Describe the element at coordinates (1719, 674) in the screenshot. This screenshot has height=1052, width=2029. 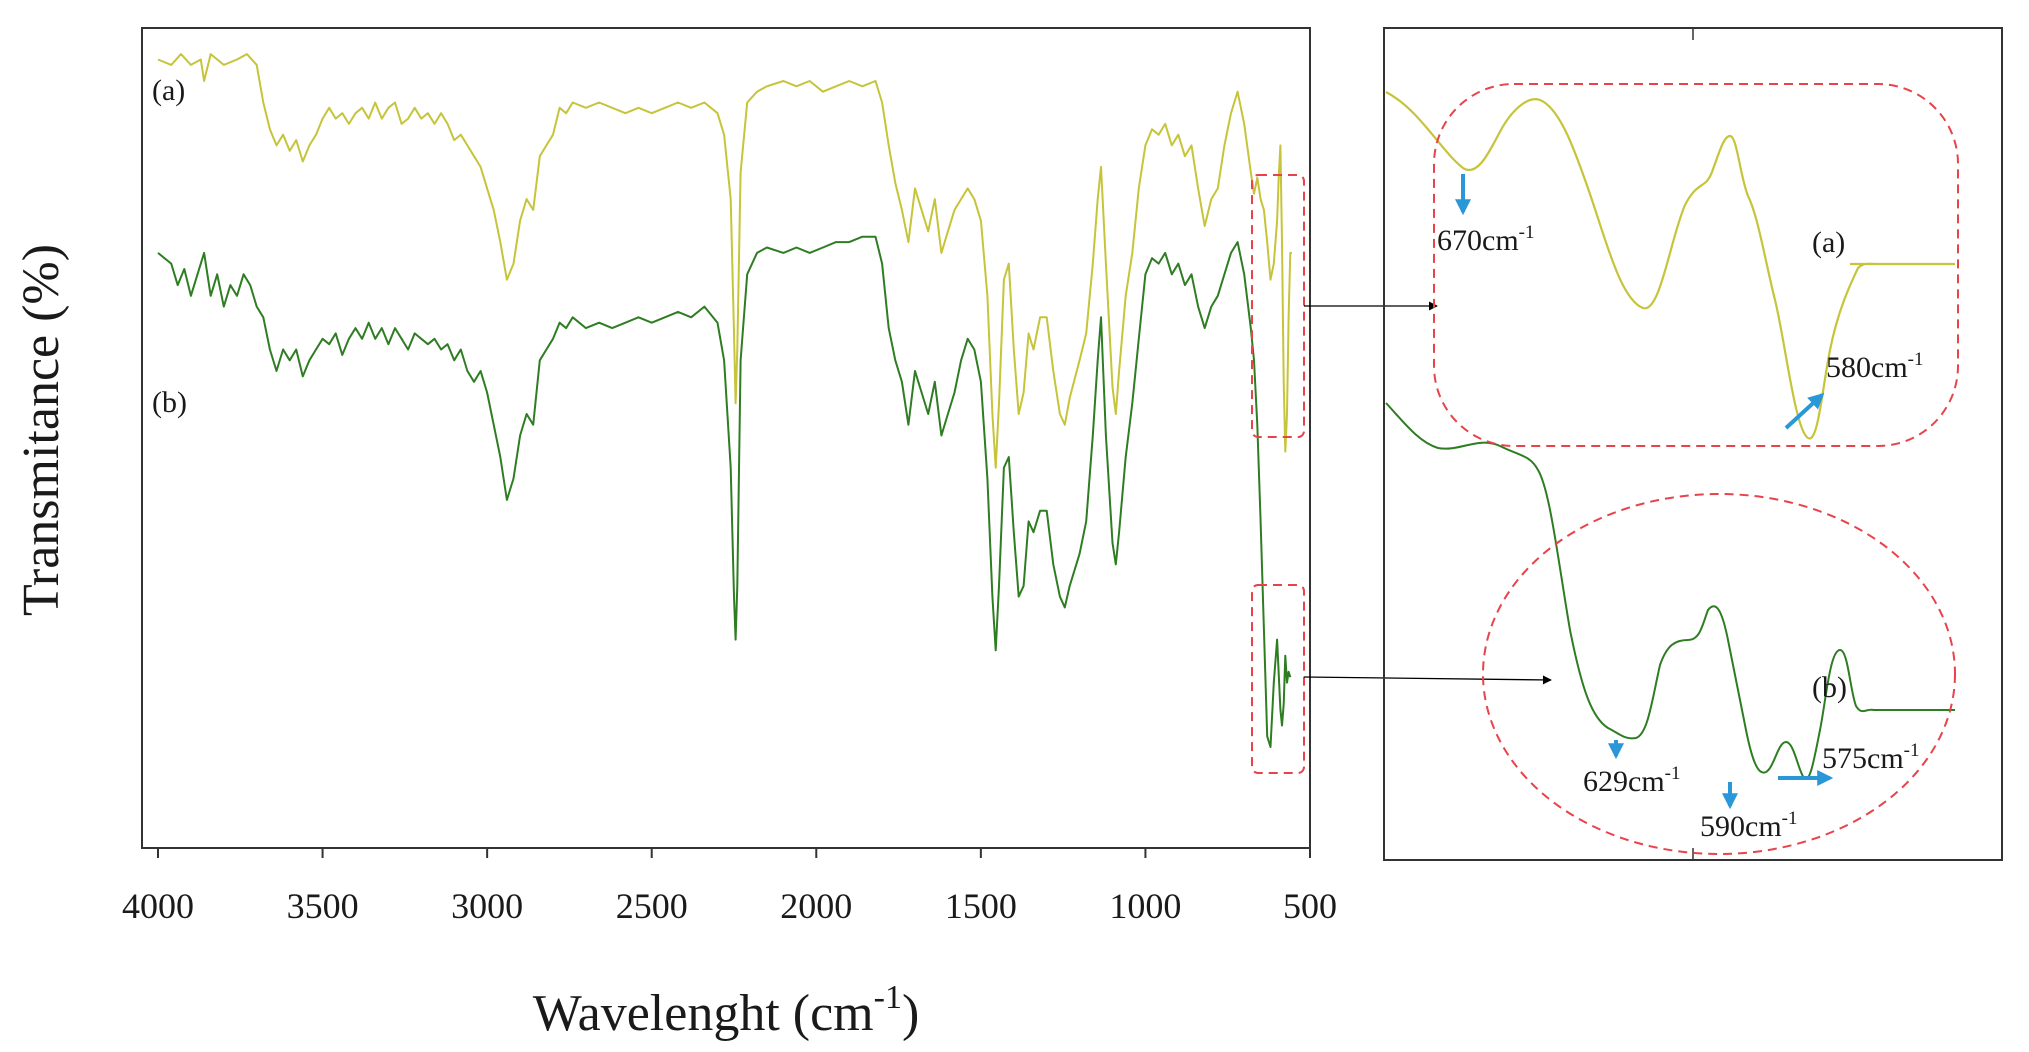
I see `inset-highlight-b` at that location.